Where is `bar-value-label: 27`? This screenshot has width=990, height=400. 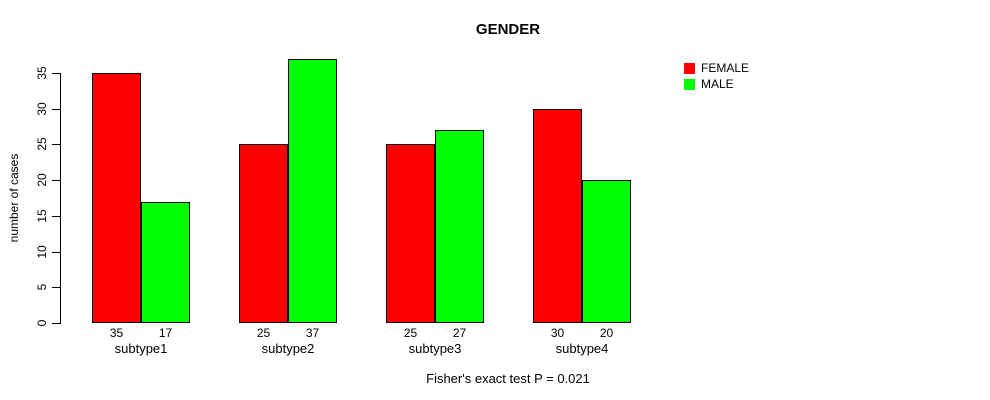 bar-value-label: 27 is located at coordinates (459, 333).